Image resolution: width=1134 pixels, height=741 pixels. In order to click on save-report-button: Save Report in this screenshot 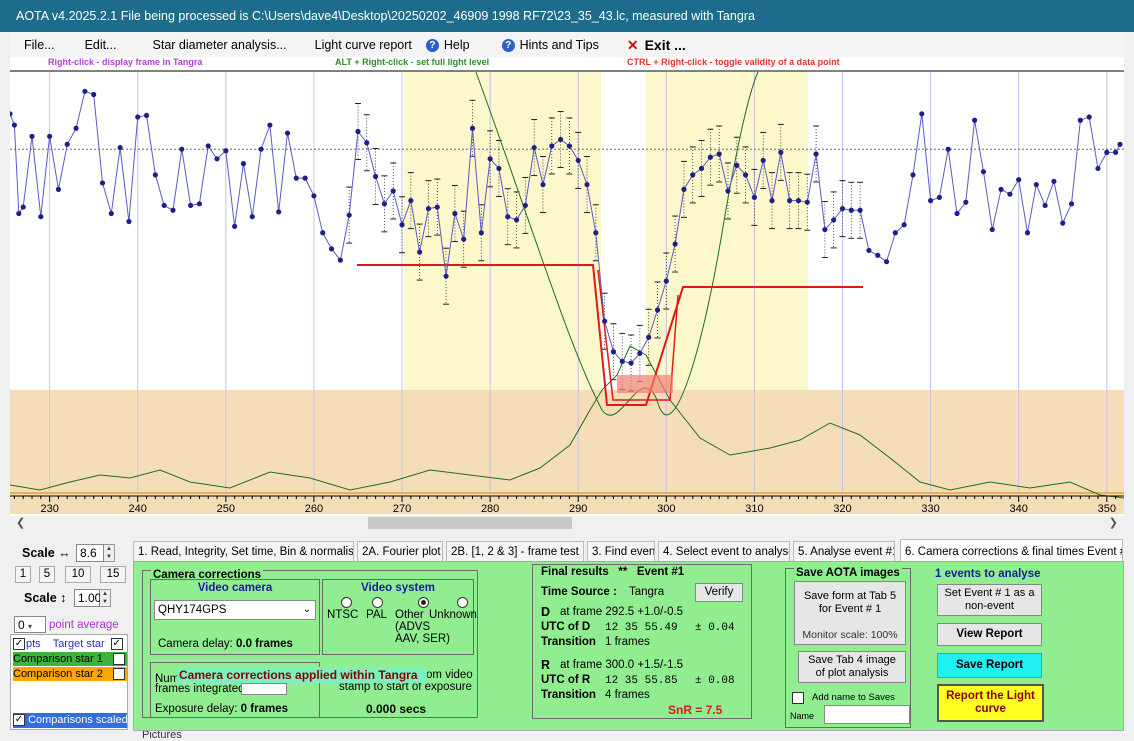, I will do `click(989, 665)`.